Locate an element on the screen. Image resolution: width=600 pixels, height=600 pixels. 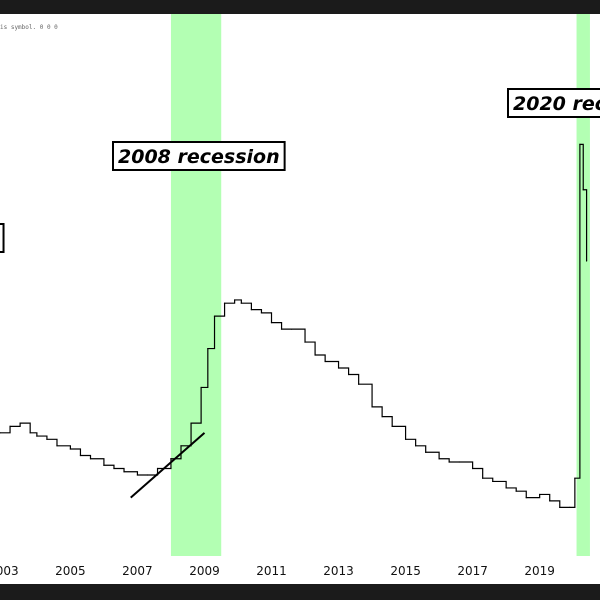
x-tick-label: 2009 is located at coordinates (204, 571).